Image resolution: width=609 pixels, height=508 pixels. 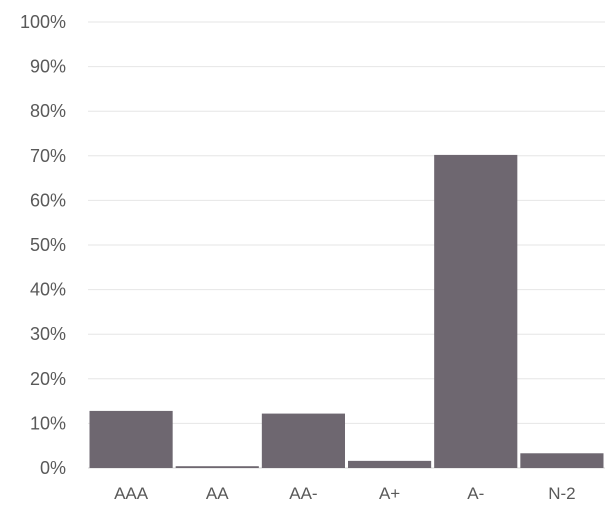 What do you see at coordinates (131, 439) in the screenshot?
I see `bar-aaa` at bounding box center [131, 439].